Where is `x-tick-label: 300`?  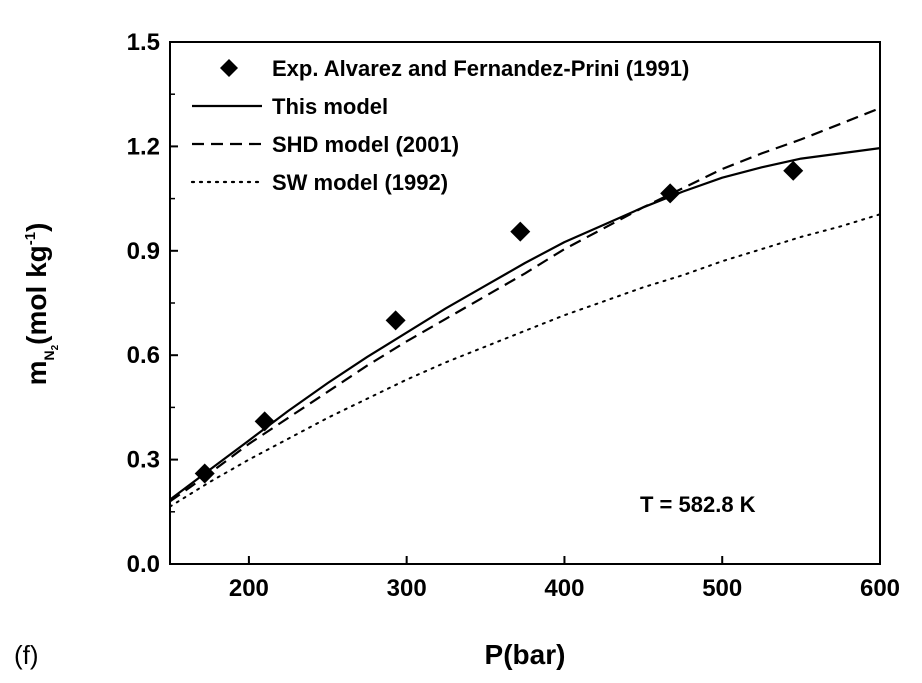
x-tick-label: 300 is located at coordinates (407, 588).